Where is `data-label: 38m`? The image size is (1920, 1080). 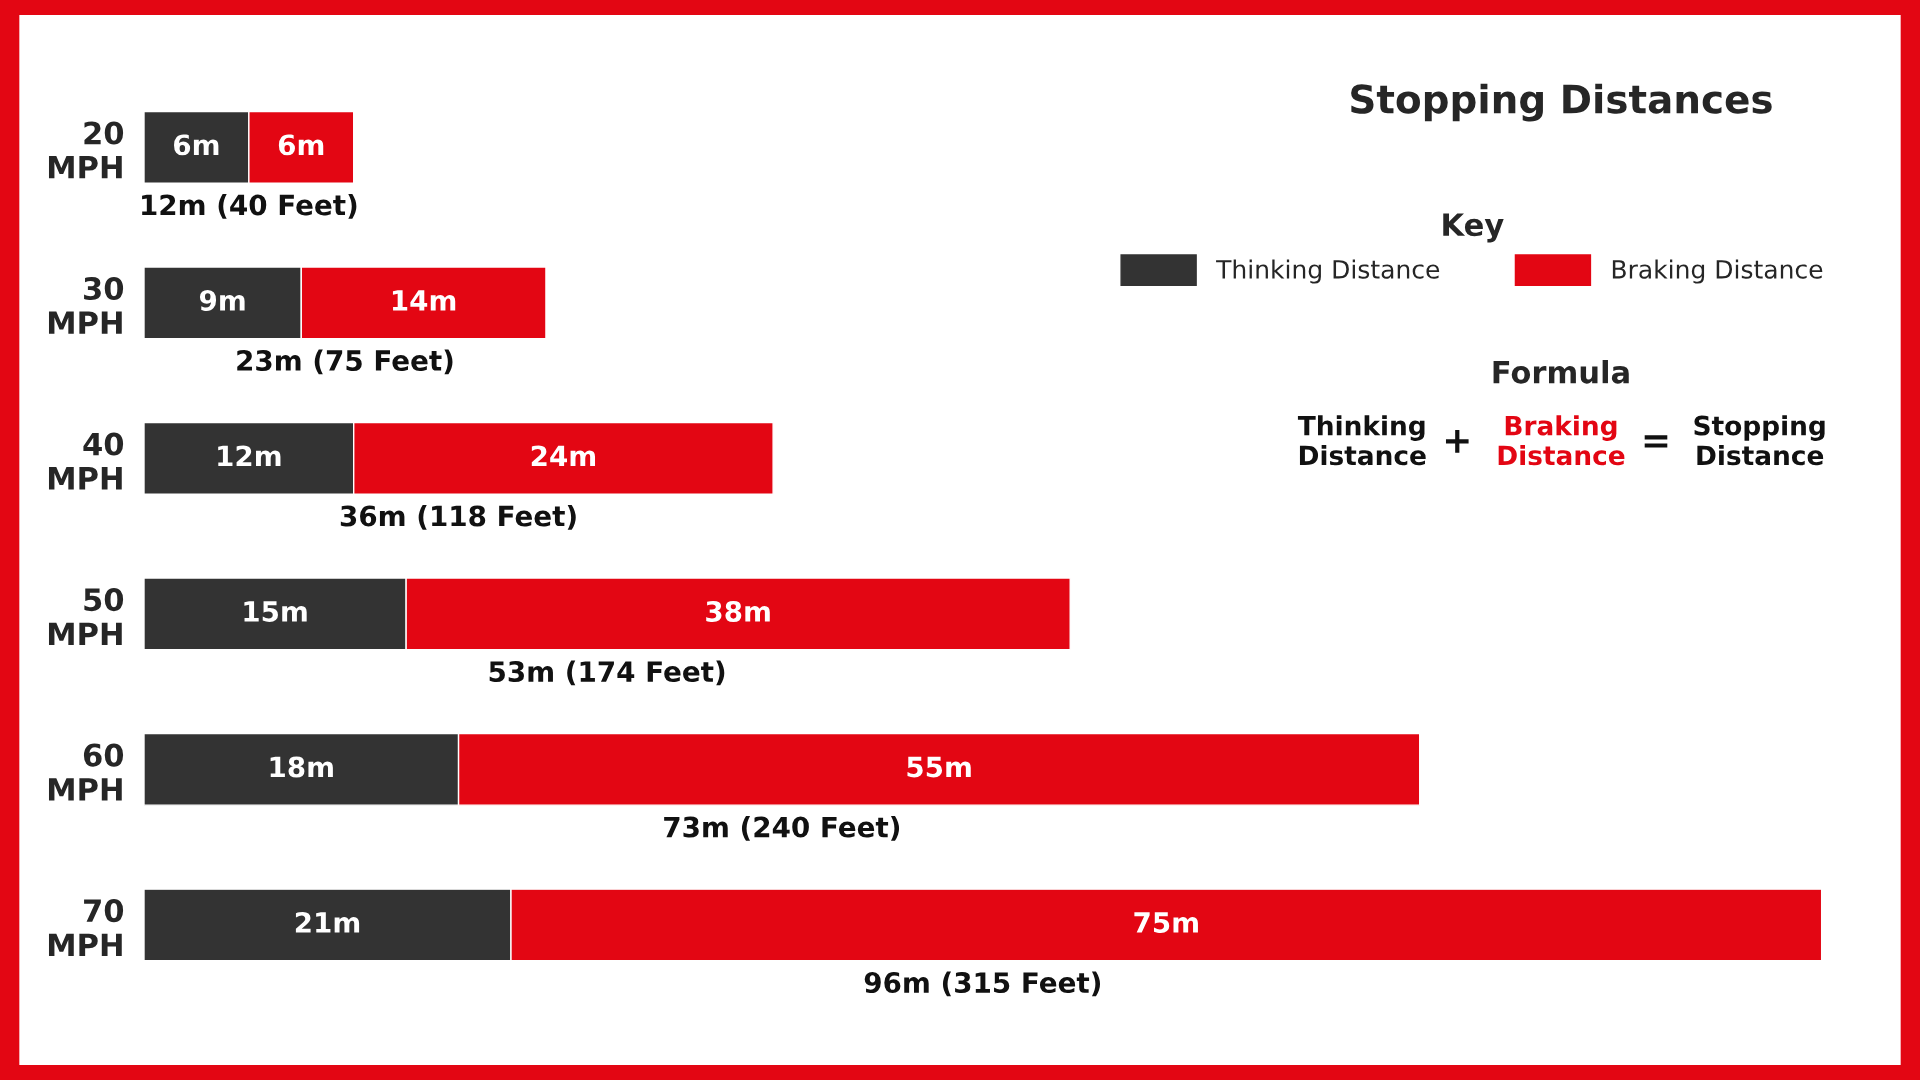 data-label: 38m is located at coordinates (738, 611).